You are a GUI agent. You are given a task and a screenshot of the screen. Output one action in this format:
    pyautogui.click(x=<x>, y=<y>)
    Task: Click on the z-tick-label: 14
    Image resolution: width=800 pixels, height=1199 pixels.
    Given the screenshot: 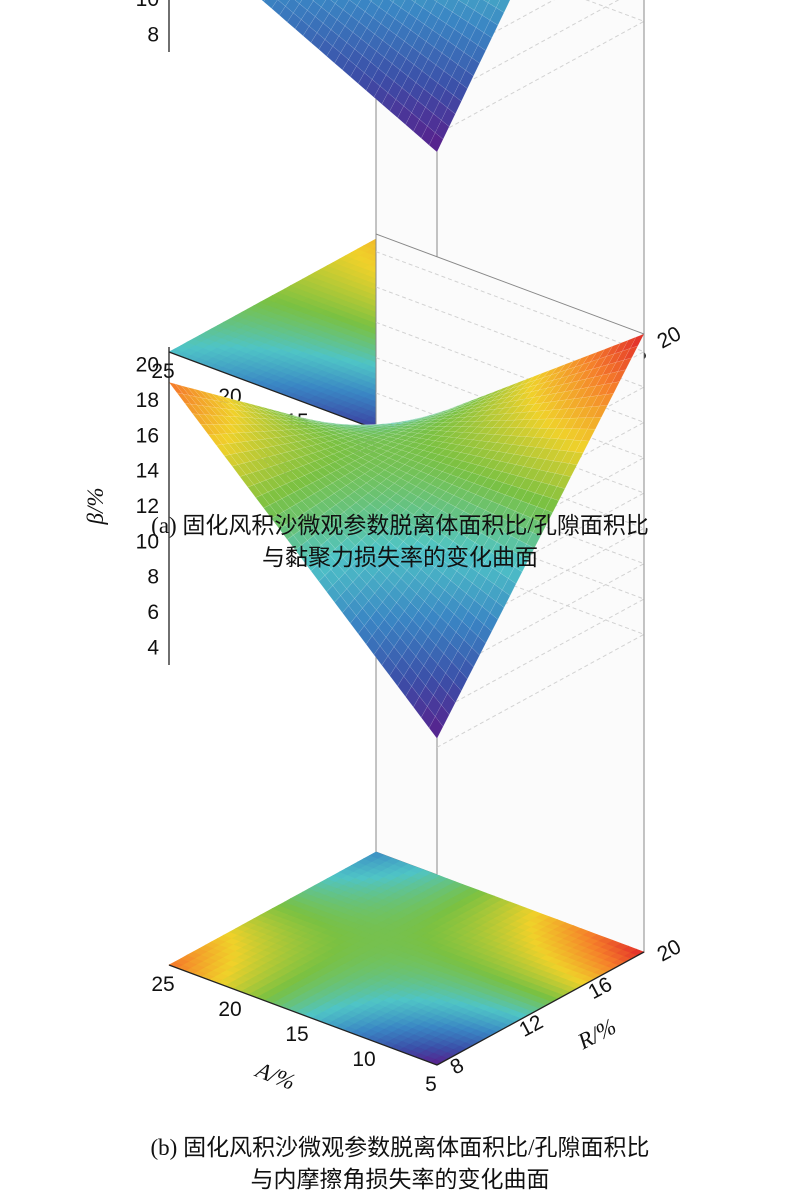 What is the action you would take?
    pyautogui.click(x=148, y=471)
    